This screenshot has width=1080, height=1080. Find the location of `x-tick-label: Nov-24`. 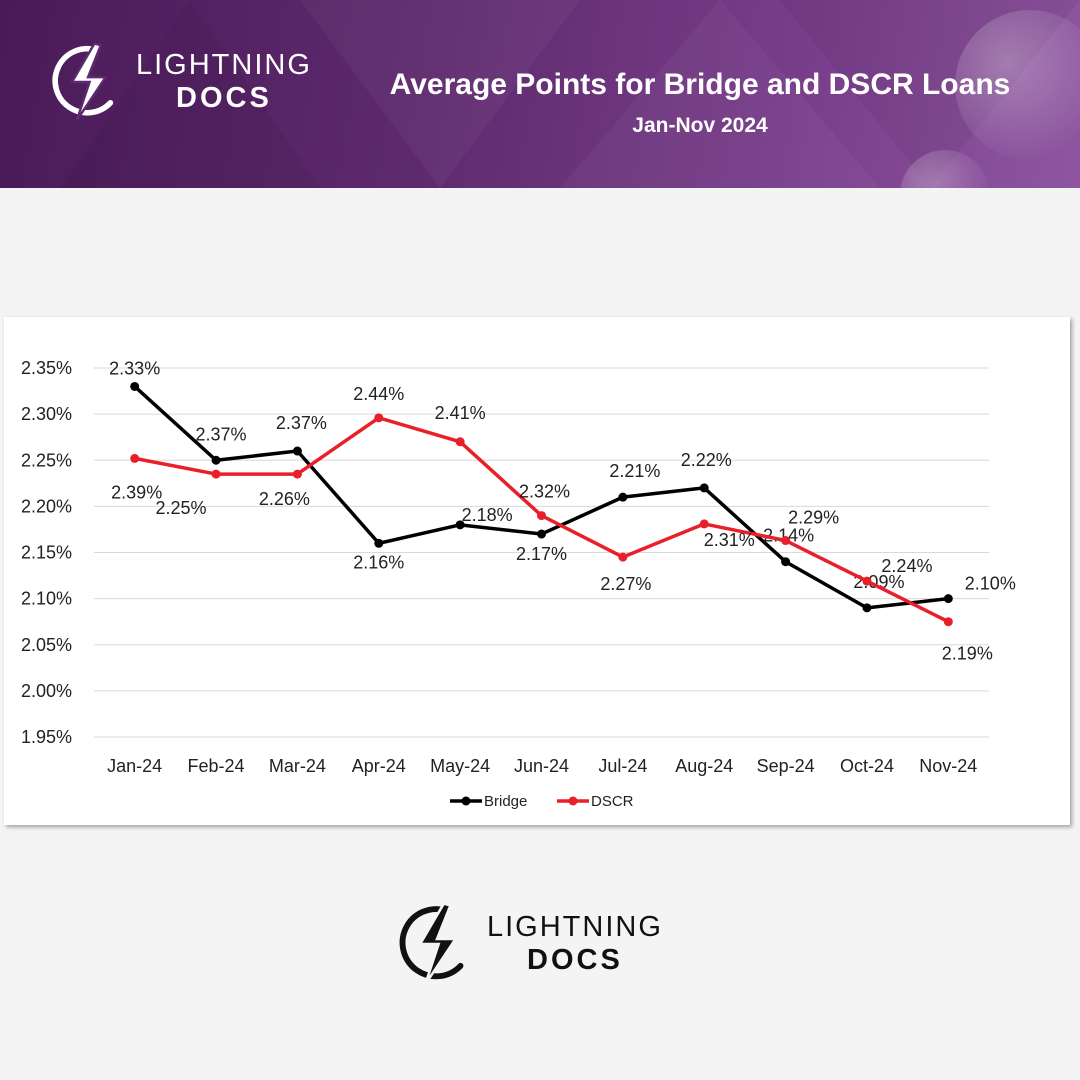

x-tick-label: Nov-24 is located at coordinates (948, 766).